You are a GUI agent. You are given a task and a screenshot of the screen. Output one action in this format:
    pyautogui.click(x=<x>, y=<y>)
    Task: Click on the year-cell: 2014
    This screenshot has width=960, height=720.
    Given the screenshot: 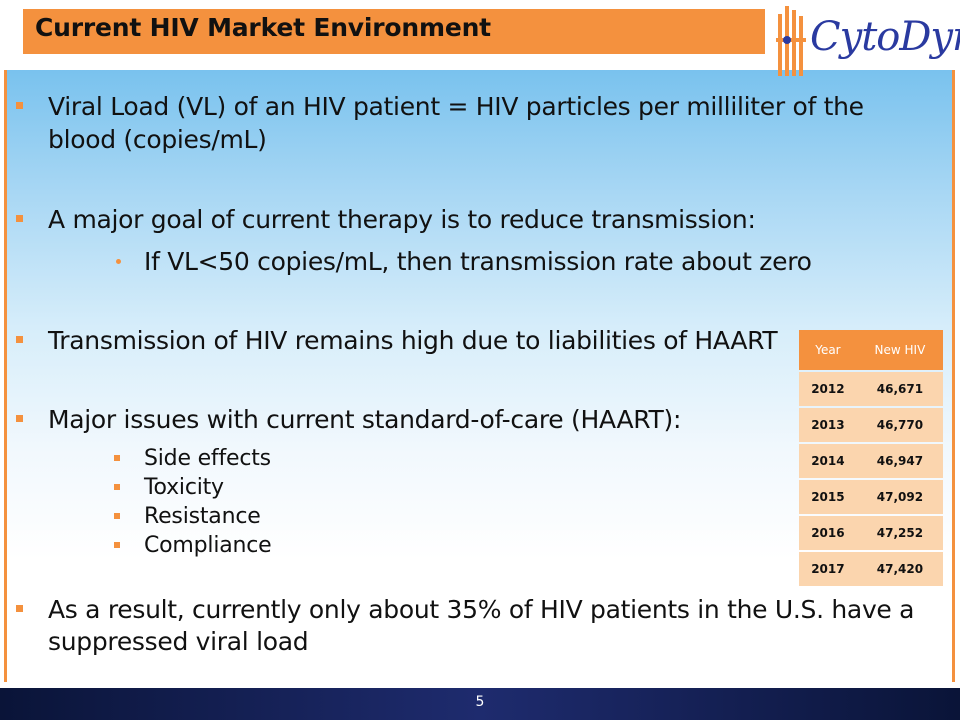 What is the action you would take?
    pyautogui.click(x=828, y=461)
    